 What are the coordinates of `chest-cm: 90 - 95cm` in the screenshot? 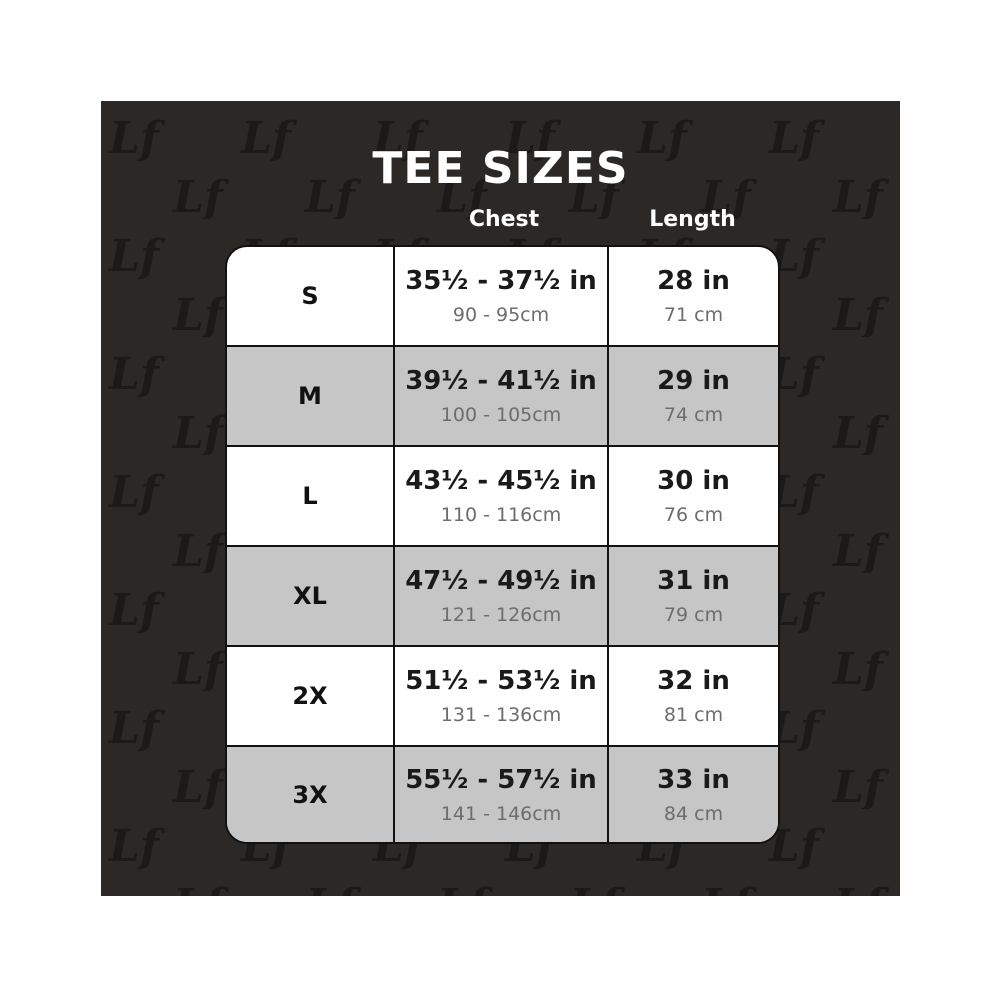 It's located at (501, 315).